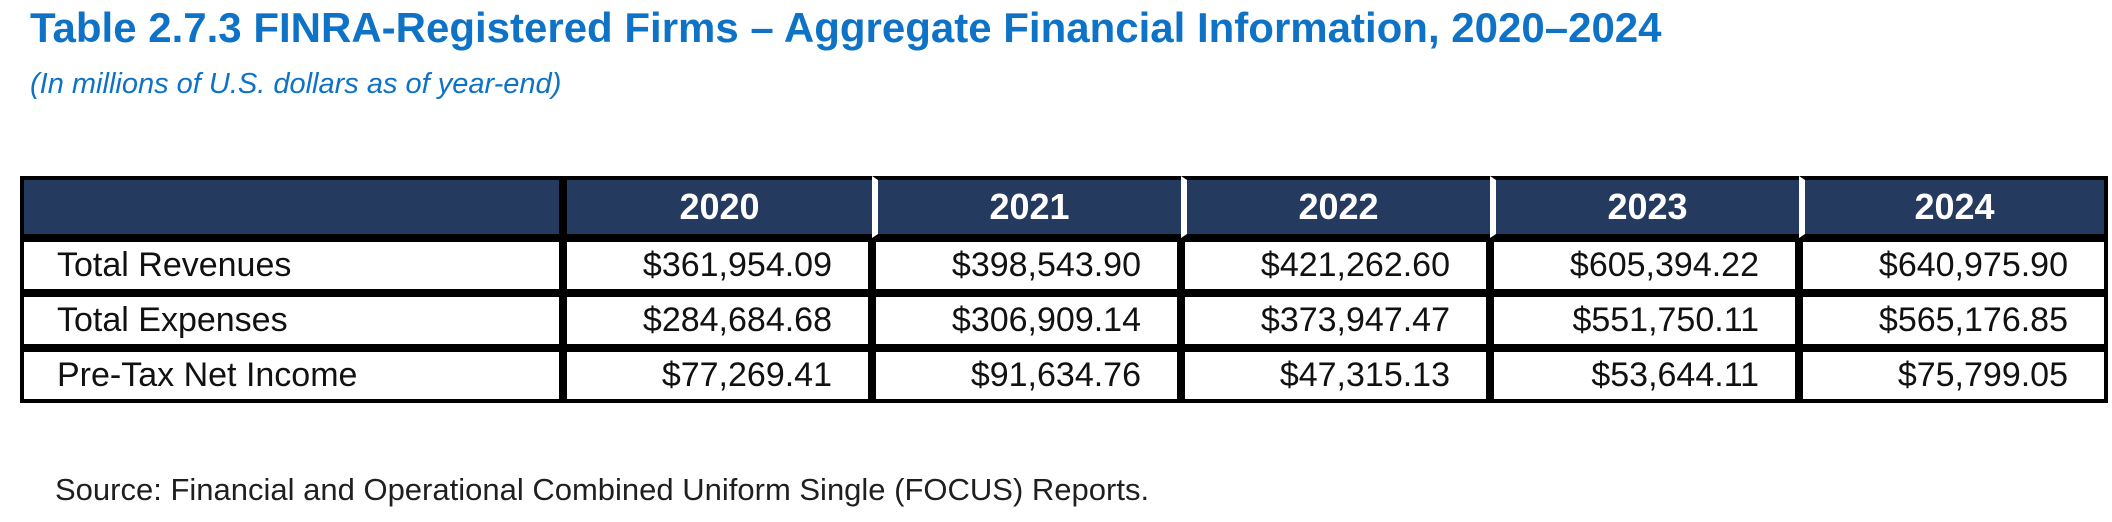  I want to click on cell-value: $640,975.90, so click(1953, 265).